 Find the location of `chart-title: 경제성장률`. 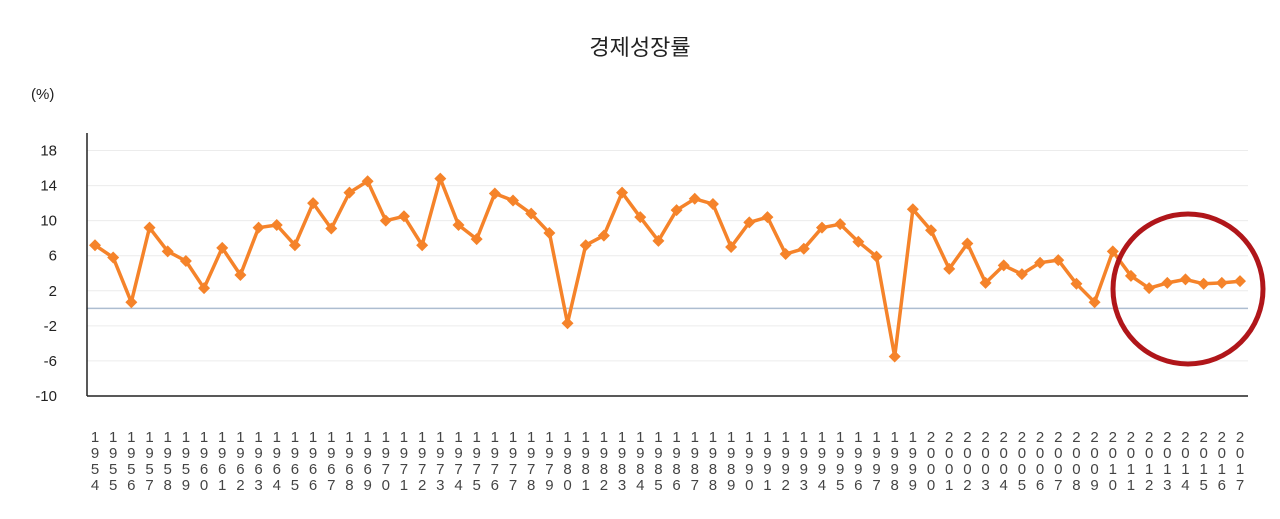

chart-title: 경제성장률 is located at coordinates (640, 48).